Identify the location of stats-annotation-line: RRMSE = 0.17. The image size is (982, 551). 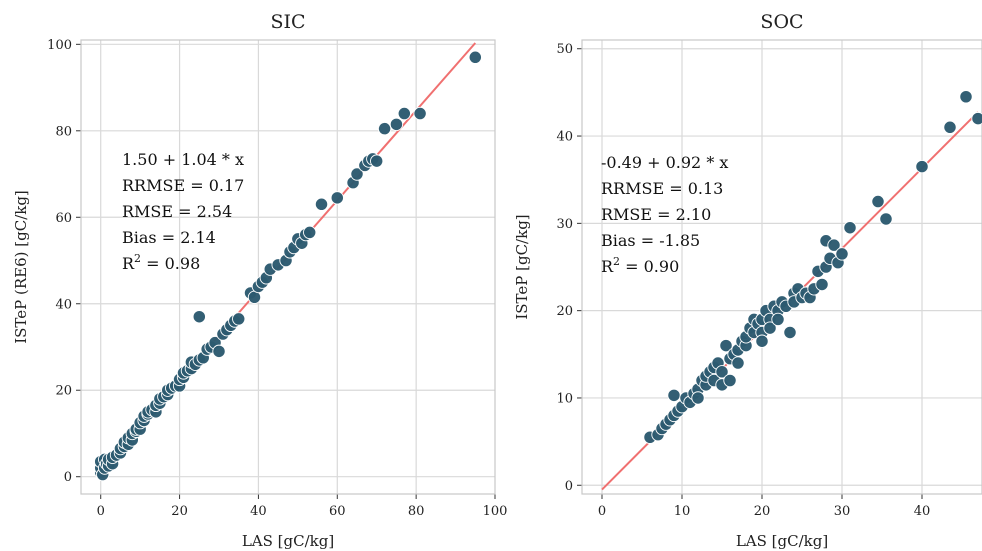
(183, 185).